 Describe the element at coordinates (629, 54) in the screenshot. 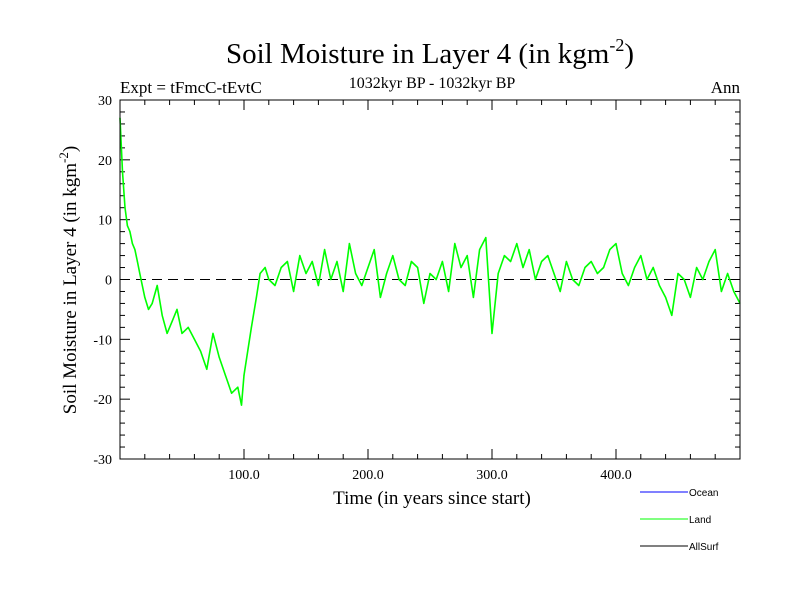

I see `chart-title-close: )` at that location.